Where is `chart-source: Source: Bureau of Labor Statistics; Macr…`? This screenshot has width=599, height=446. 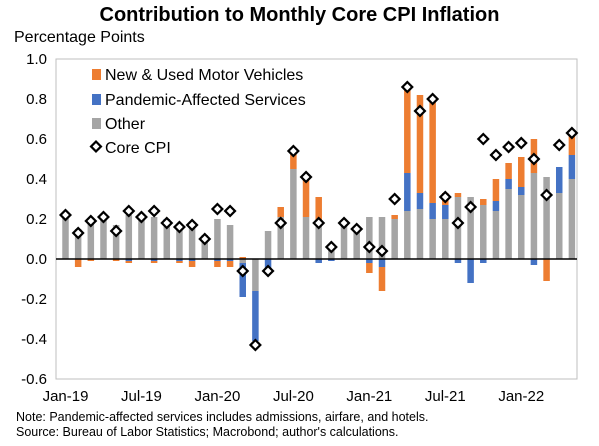
chart-source: Source: Bureau of Labor Statistics; Macr… is located at coordinates (207, 432).